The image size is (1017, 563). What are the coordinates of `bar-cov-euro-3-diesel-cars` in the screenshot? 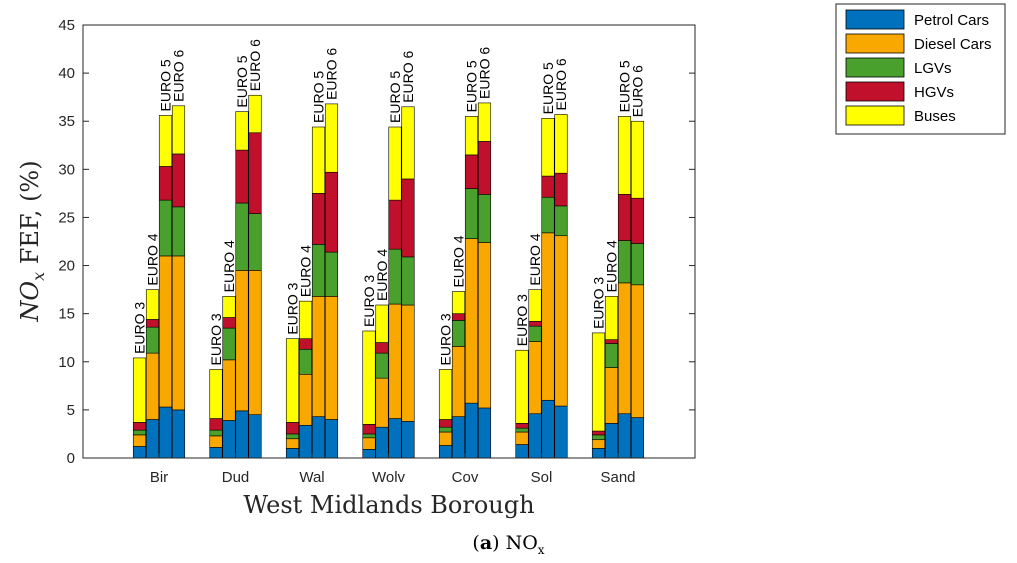 It's located at (445, 438).